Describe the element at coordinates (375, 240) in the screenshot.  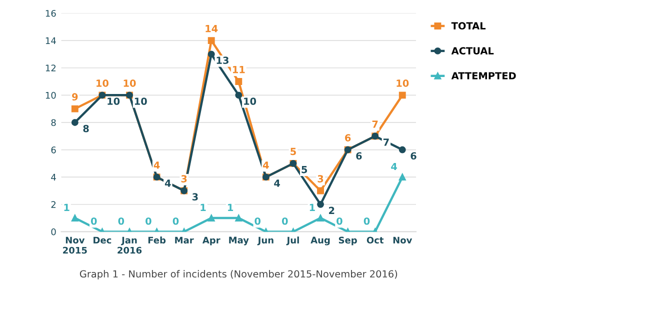
I see `x-tick-label: Oct` at that location.